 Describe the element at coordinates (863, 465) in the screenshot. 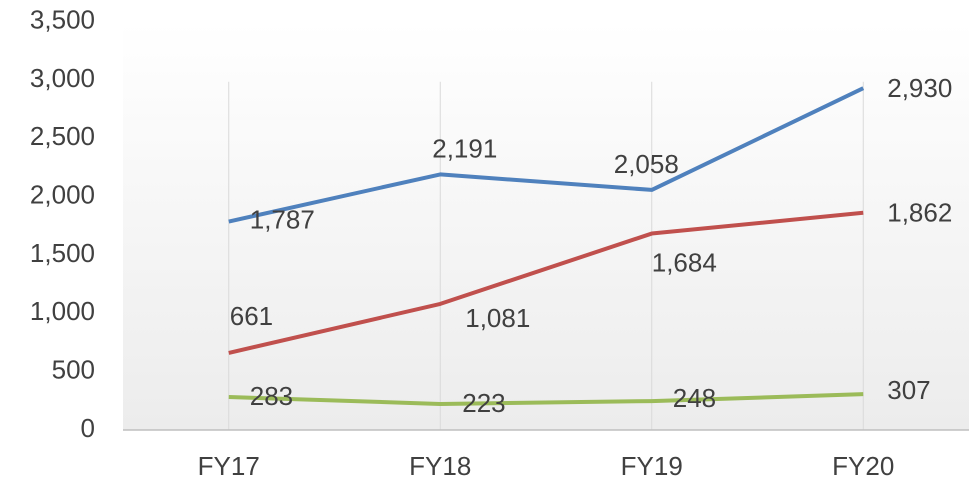

I see `x-tick-label: FY20` at that location.